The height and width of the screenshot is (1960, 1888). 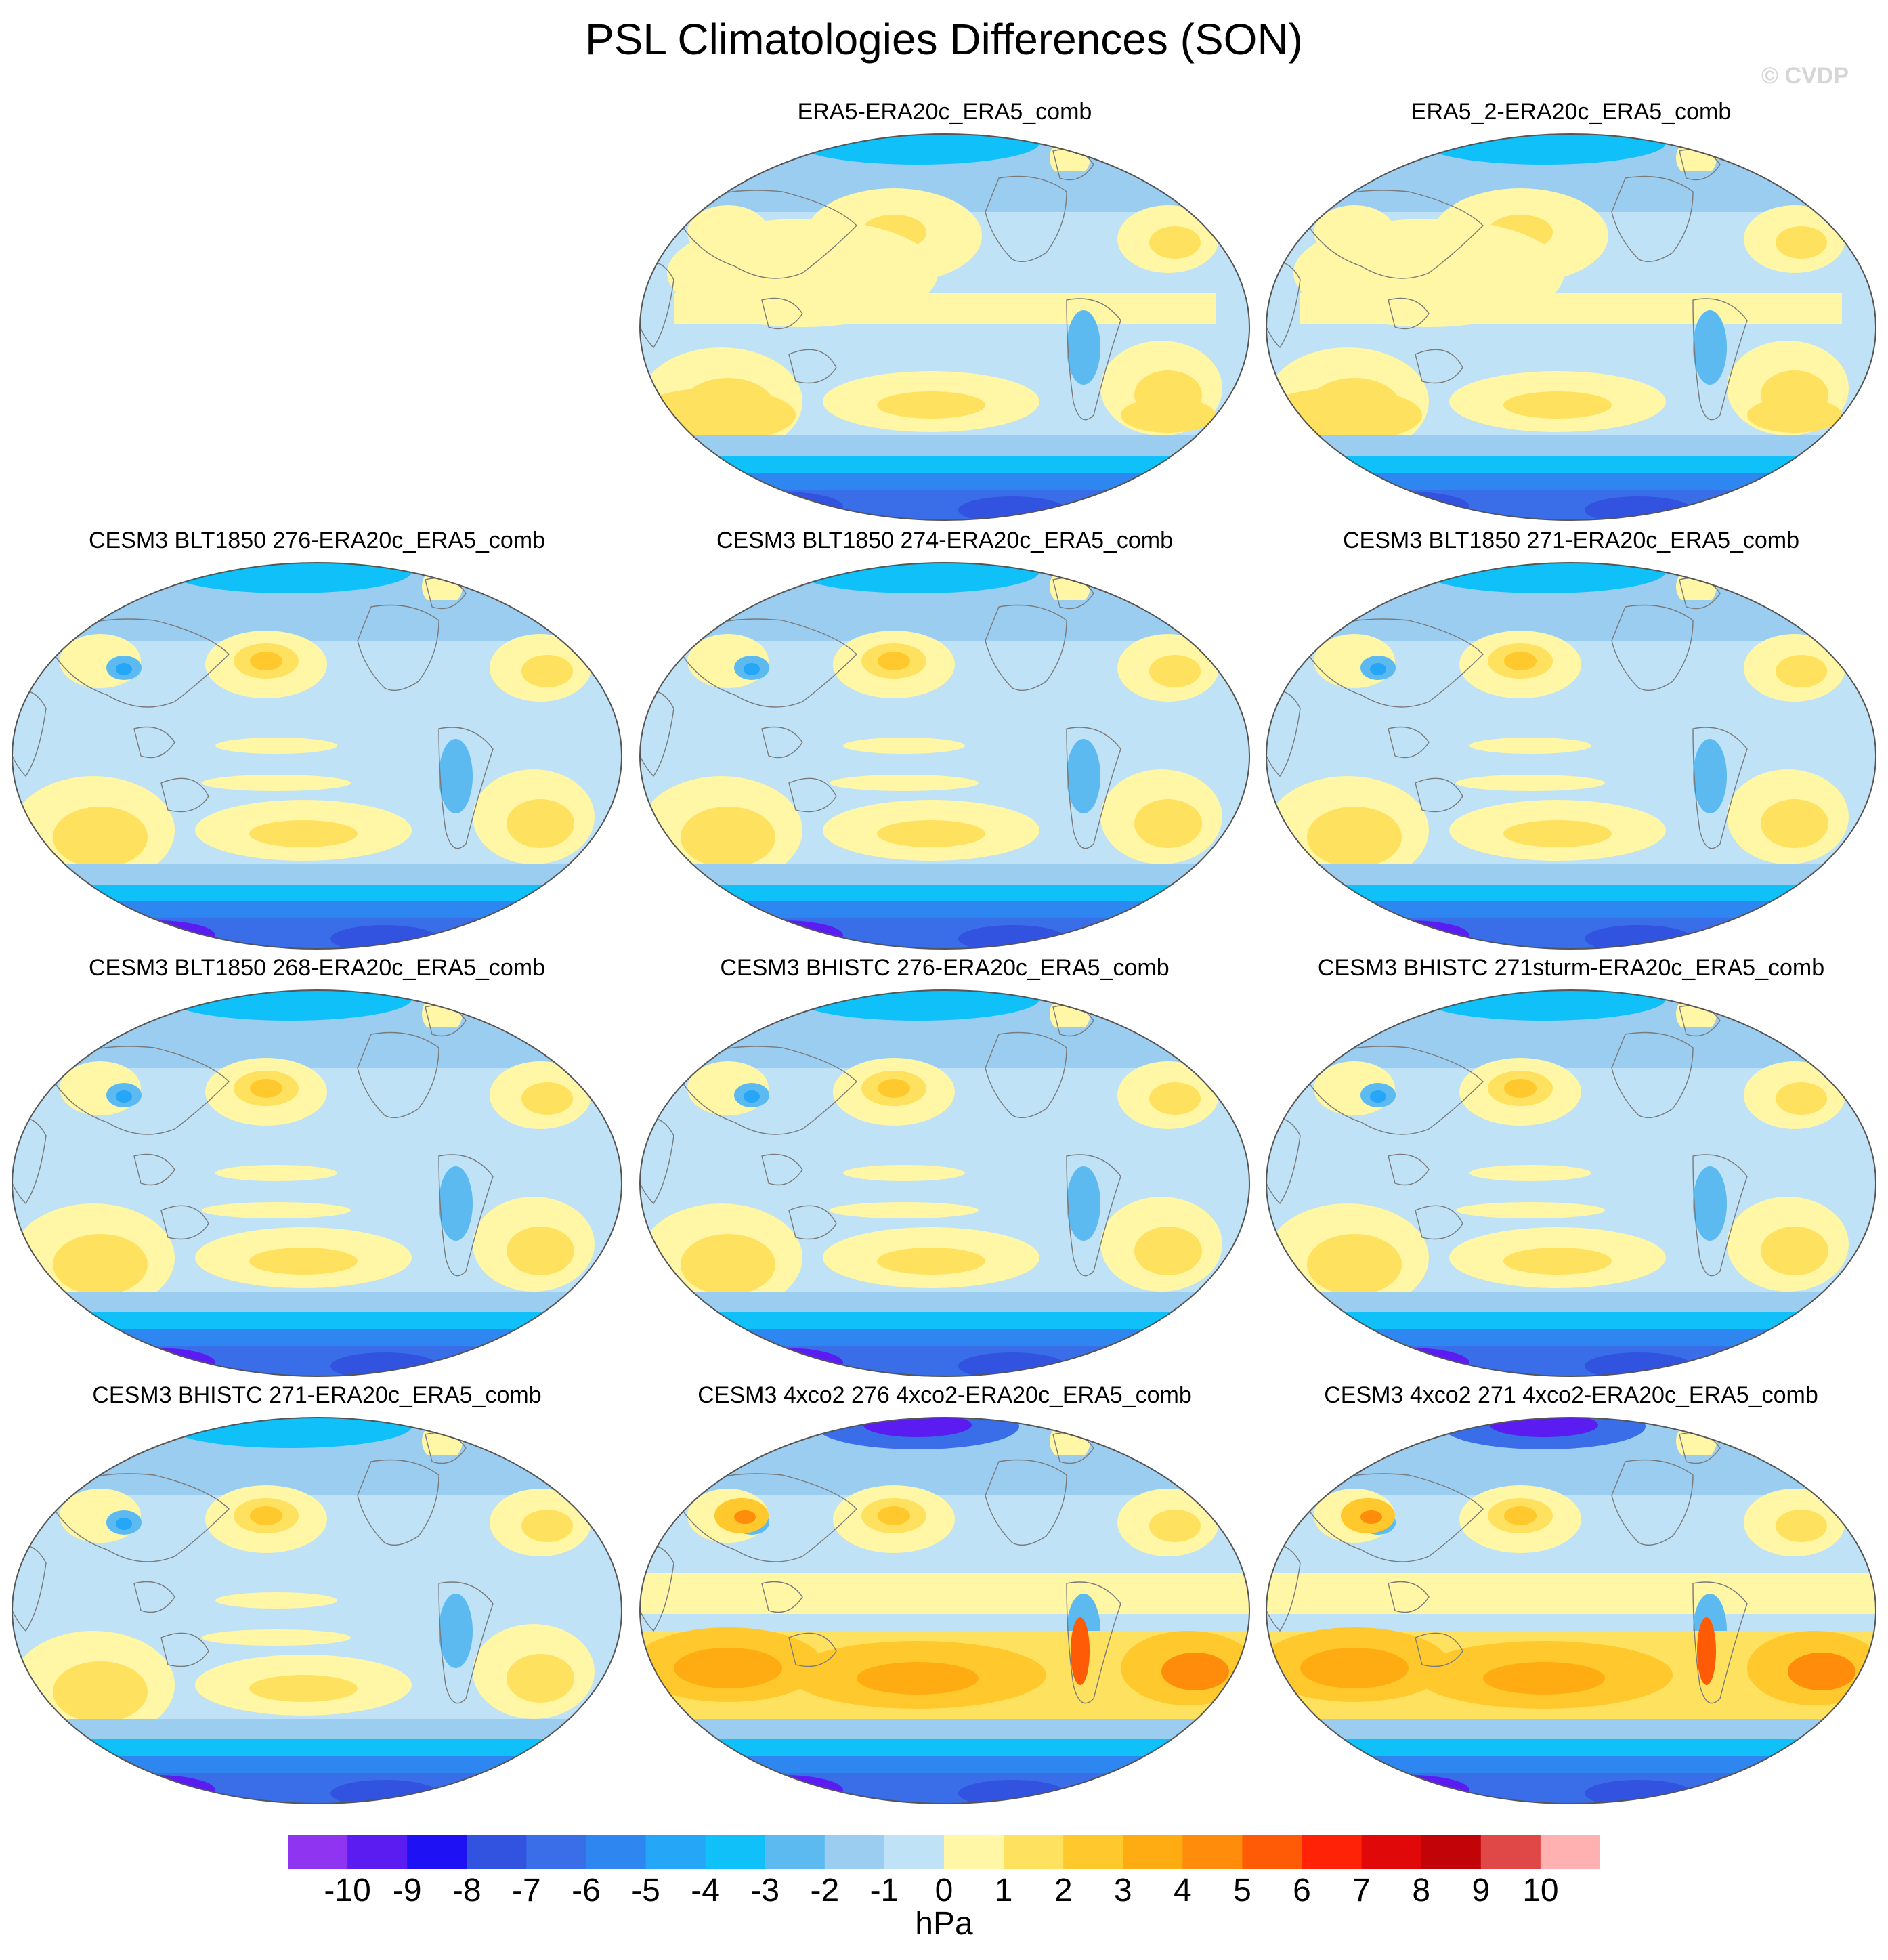 I want to click on colorbar-tick-label: -4, so click(x=706, y=1891).